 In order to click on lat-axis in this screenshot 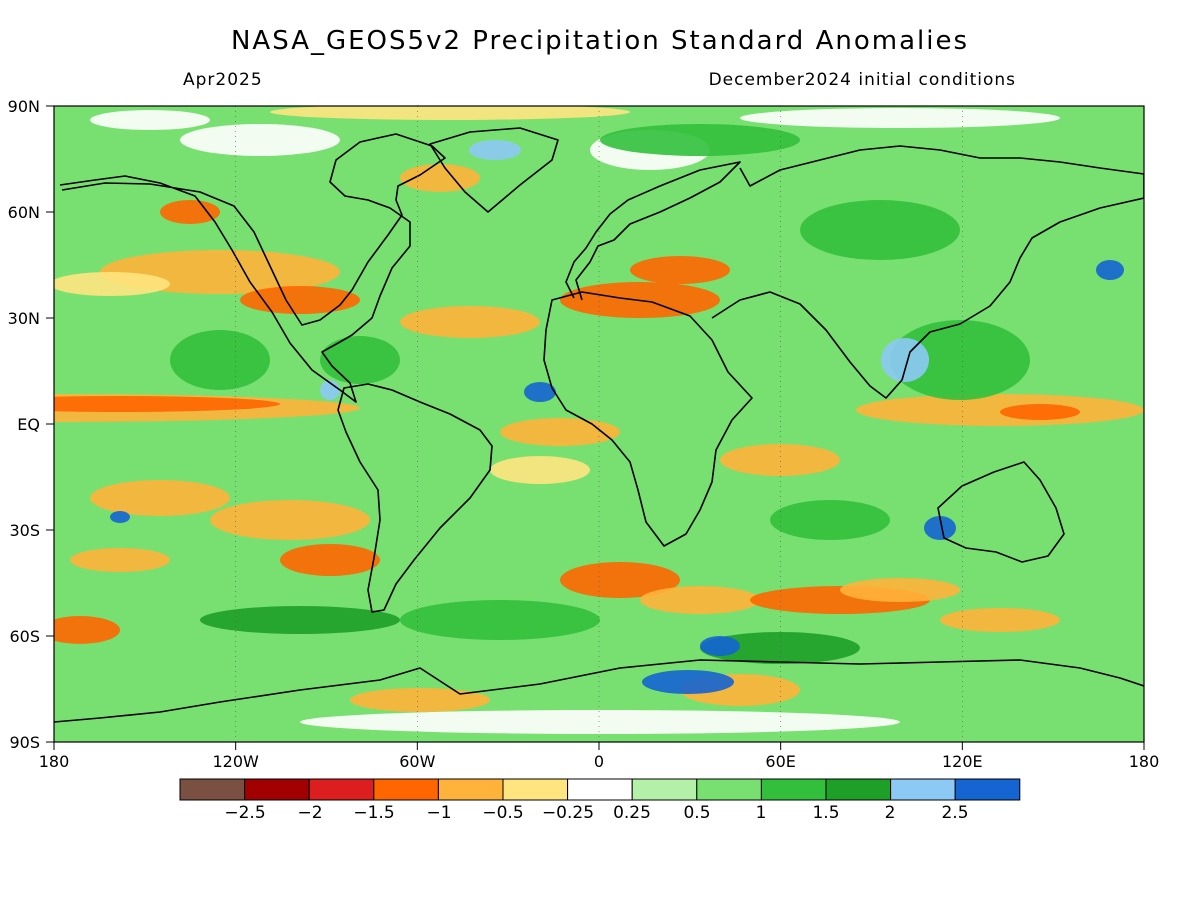, I will do `click(50, 424)`.